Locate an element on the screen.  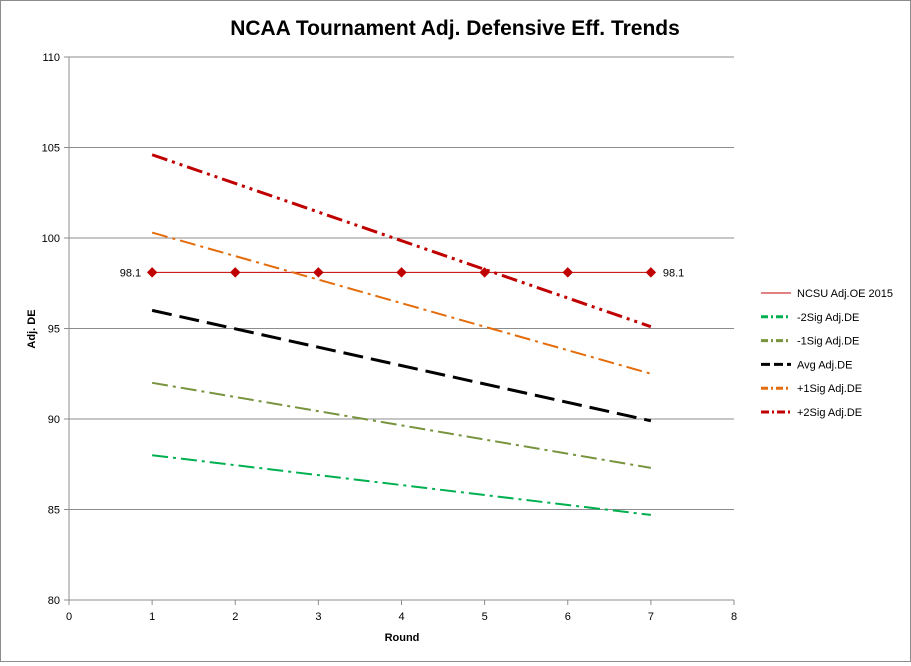
x-tick-label: 6 is located at coordinates (568, 617).